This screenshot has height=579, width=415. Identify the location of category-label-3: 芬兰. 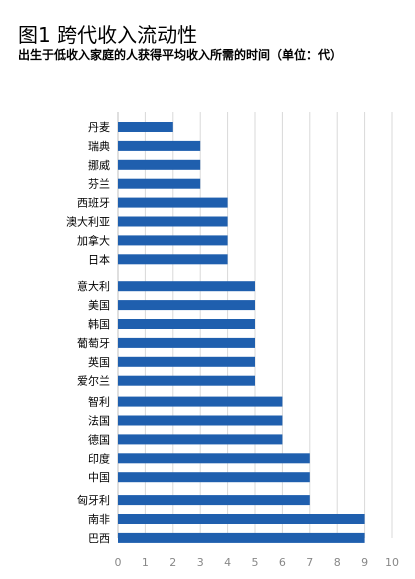
(99, 184).